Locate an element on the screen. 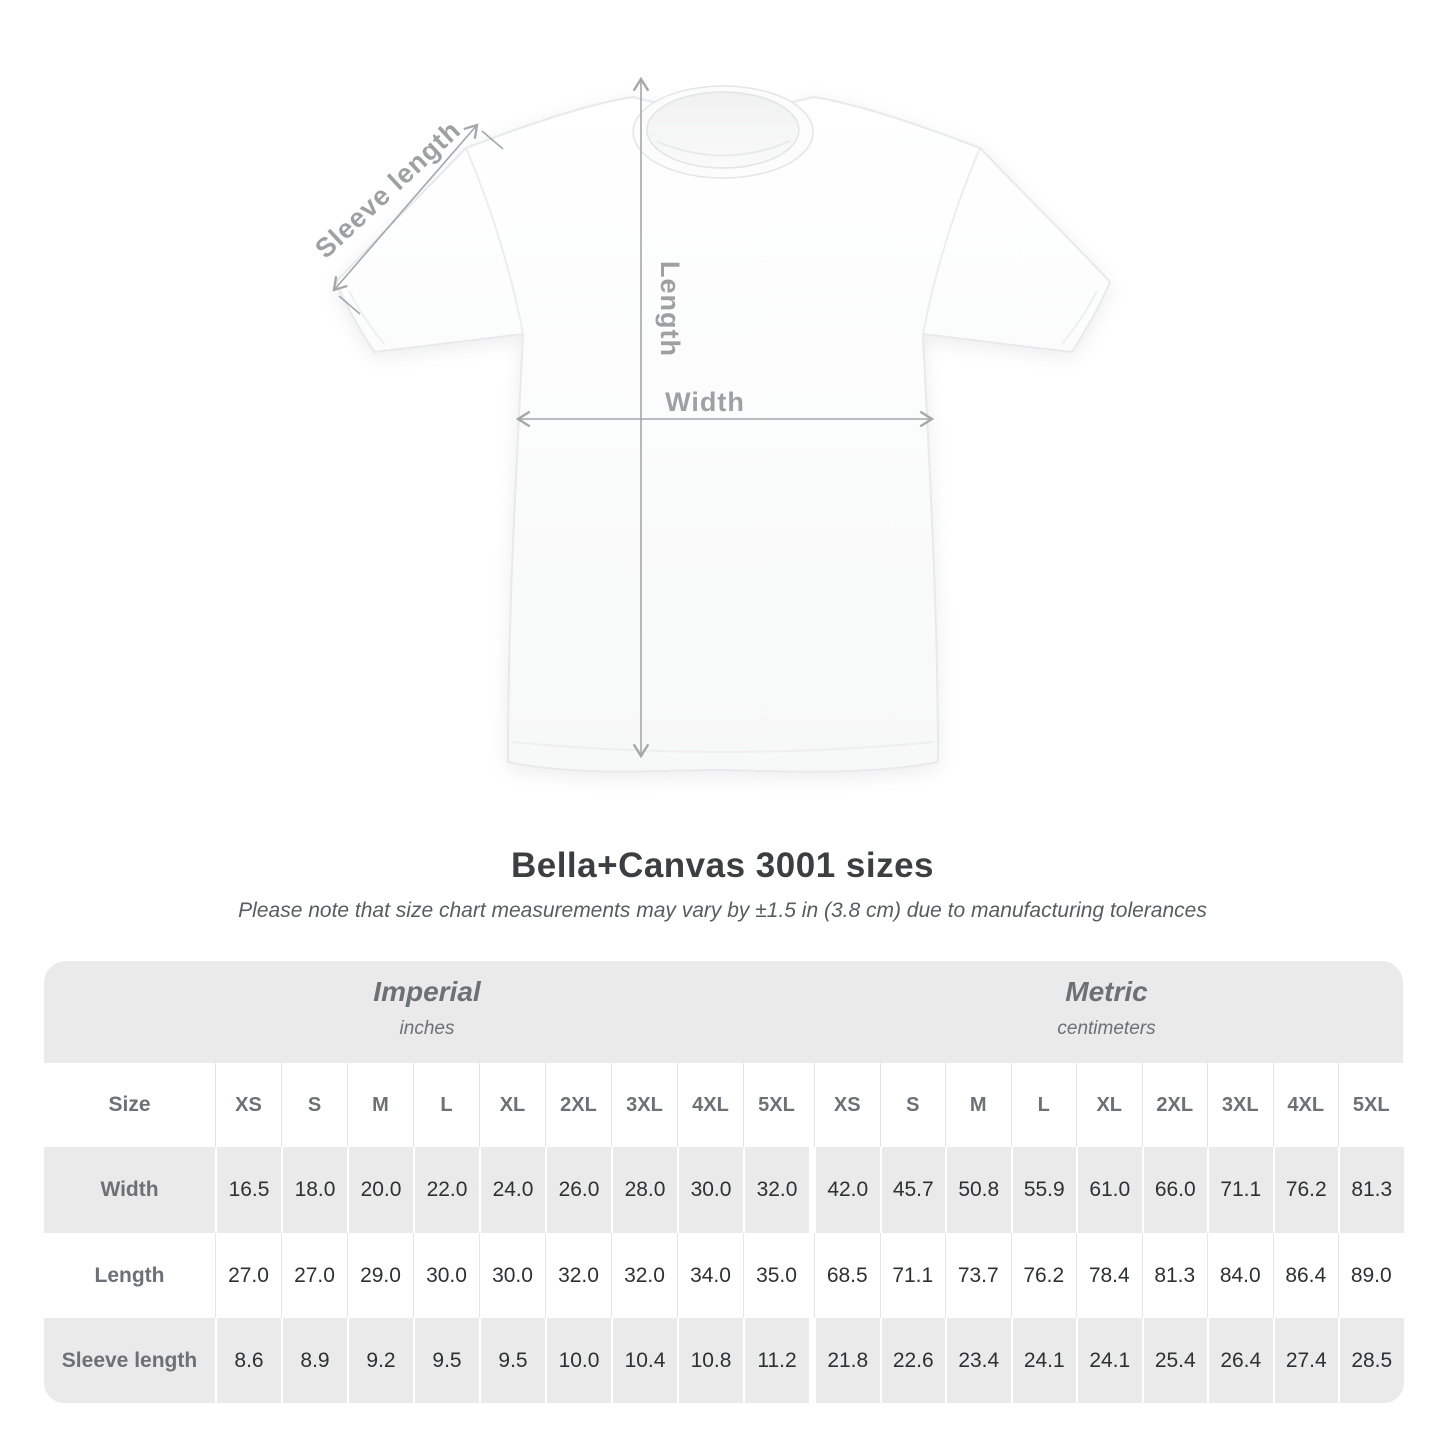 The image size is (1445, 1445). metric-group-unit: centimeters is located at coordinates (1106, 1028).